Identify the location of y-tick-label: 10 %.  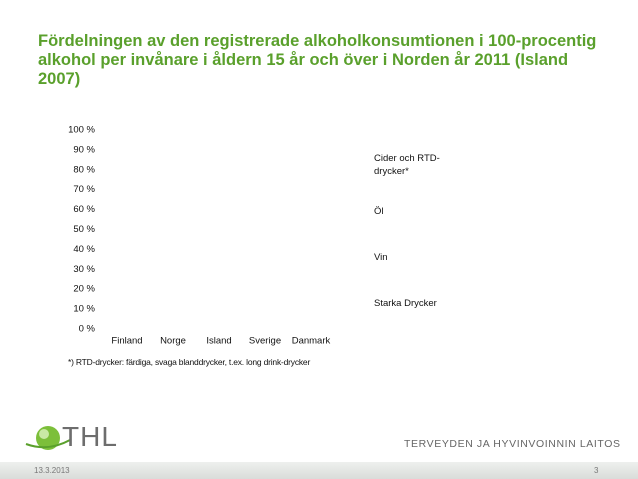
(84, 309).